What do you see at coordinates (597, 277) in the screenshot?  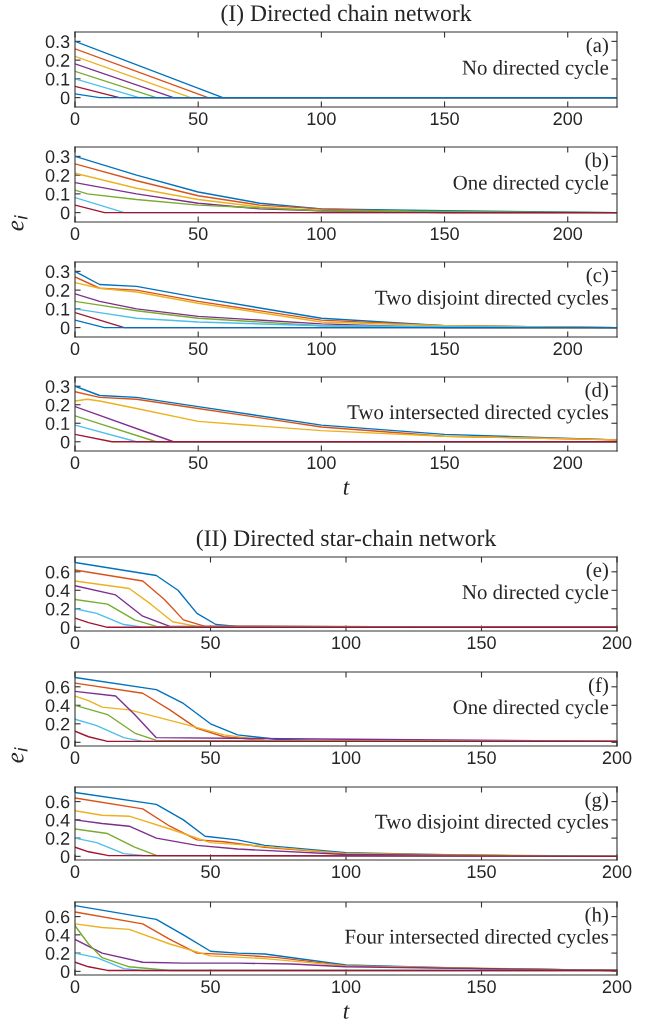 I see `annotation: (c)` at bounding box center [597, 277].